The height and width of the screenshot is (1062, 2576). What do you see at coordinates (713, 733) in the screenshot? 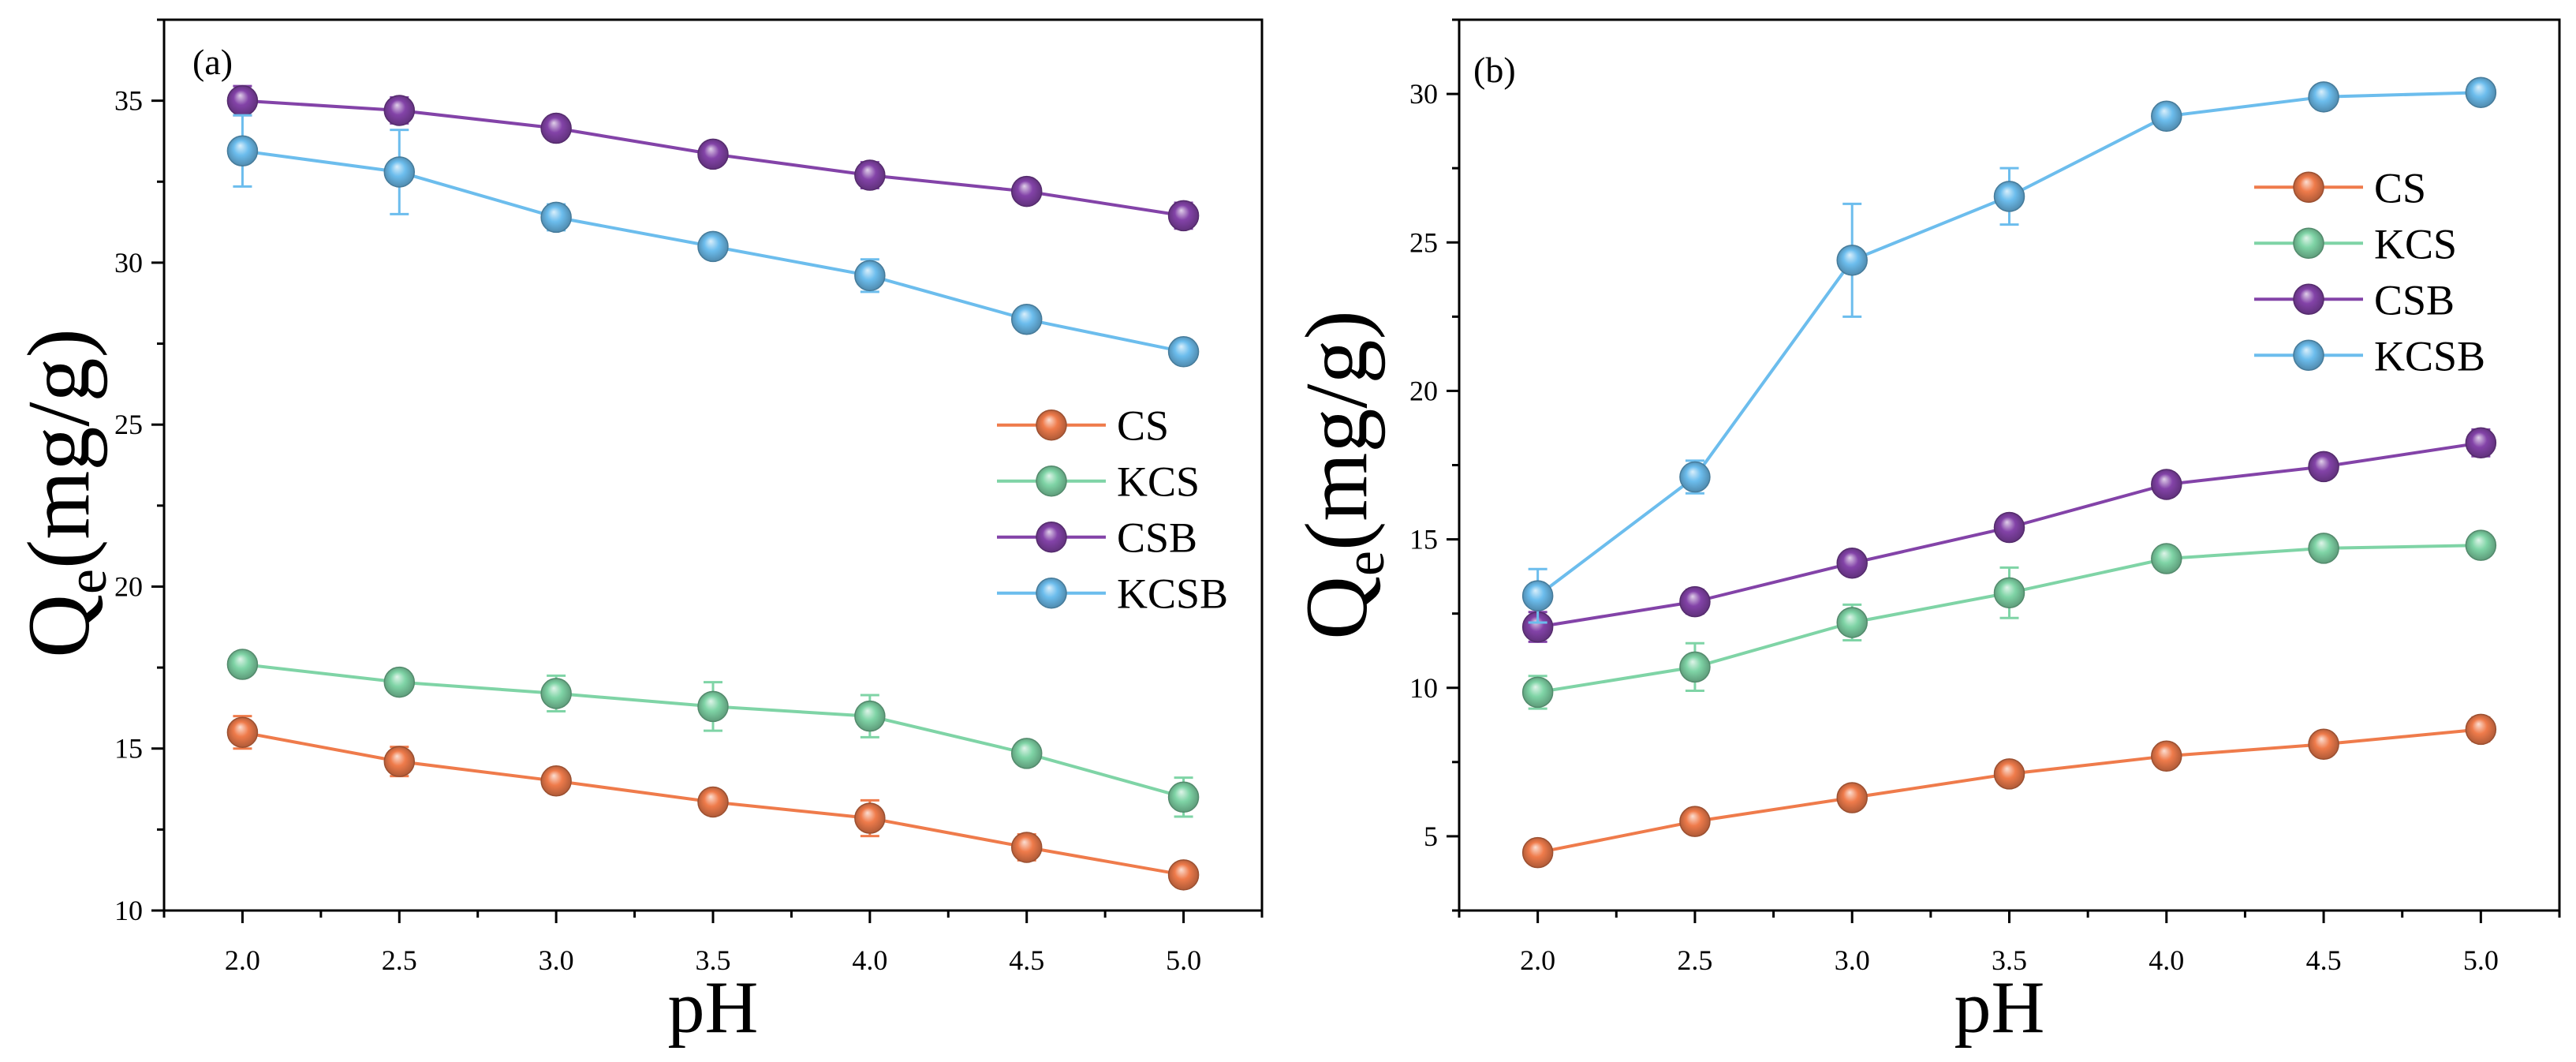
I see `series-kcs` at bounding box center [713, 733].